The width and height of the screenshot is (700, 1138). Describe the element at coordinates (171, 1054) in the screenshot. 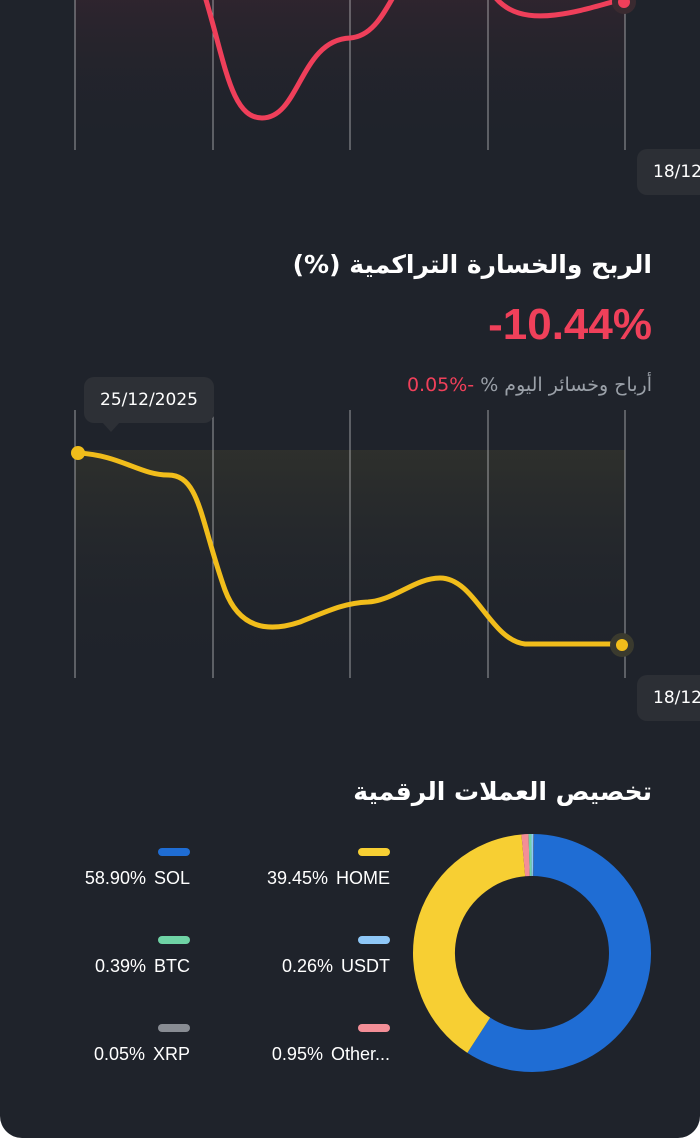

I see `legend-name: XRP` at that location.